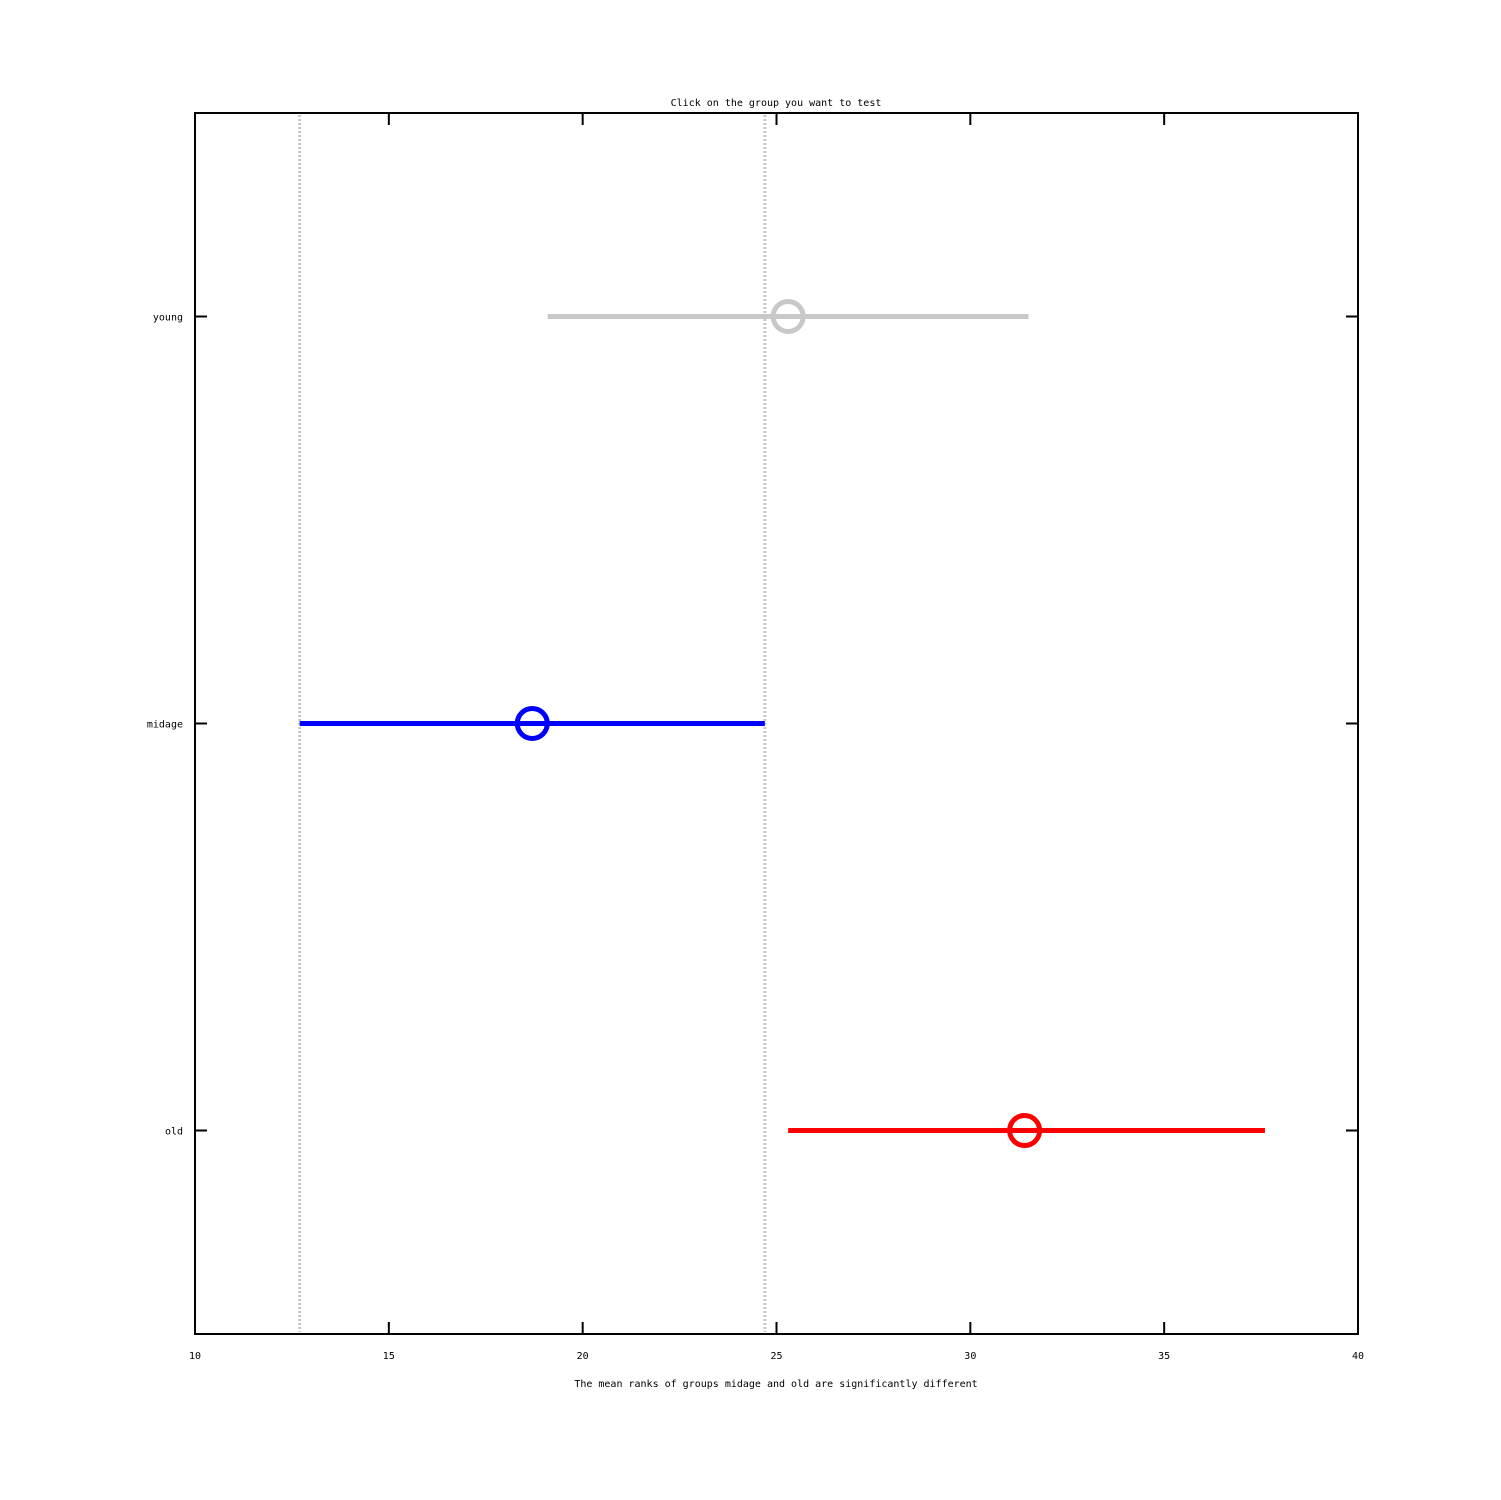 The height and width of the screenshot is (1500, 1501). Describe the element at coordinates (195, 1356) in the screenshot. I see `x-tick-label: 10` at that location.